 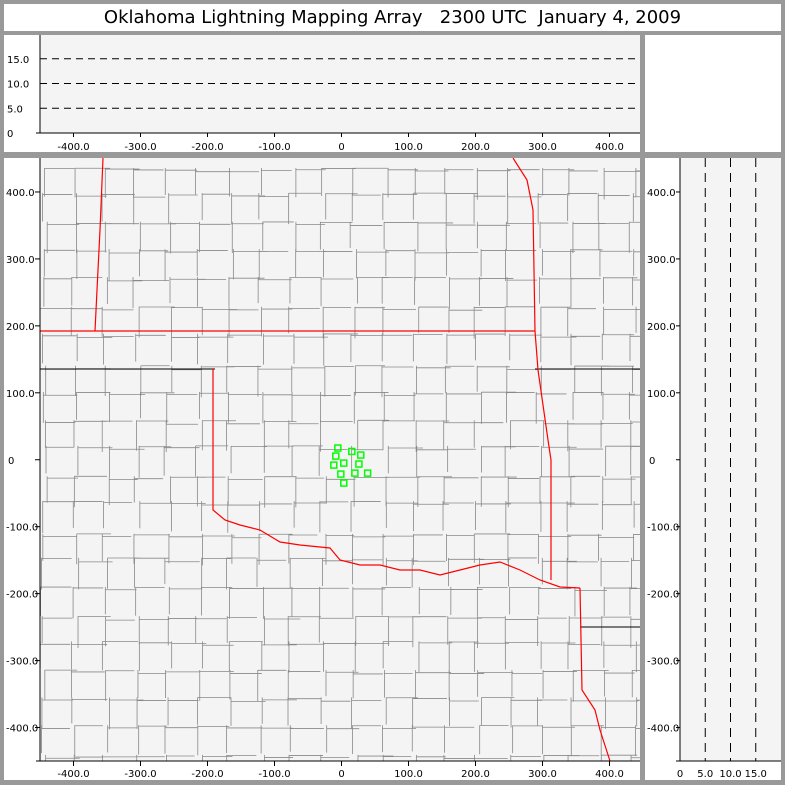 I want to click on side-x-tick-label: 5.0, so click(x=705, y=774).